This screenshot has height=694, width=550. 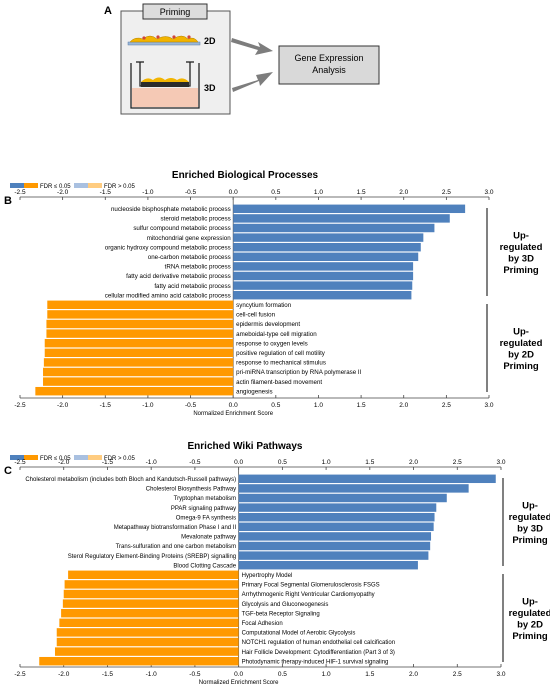 What do you see at coordinates (95, 185) in the screenshot?
I see `legend-swatch-nonsig-2d` at bounding box center [95, 185].